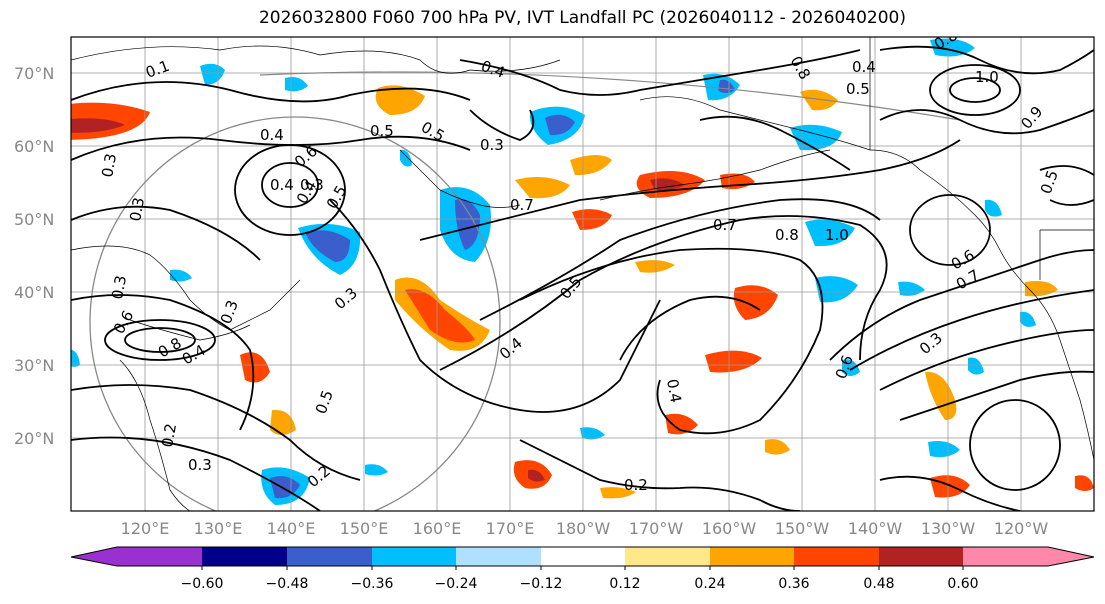  Describe the element at coordinates (364, 528) in the screenshot. I see `lon-label: 150°E` at that location.